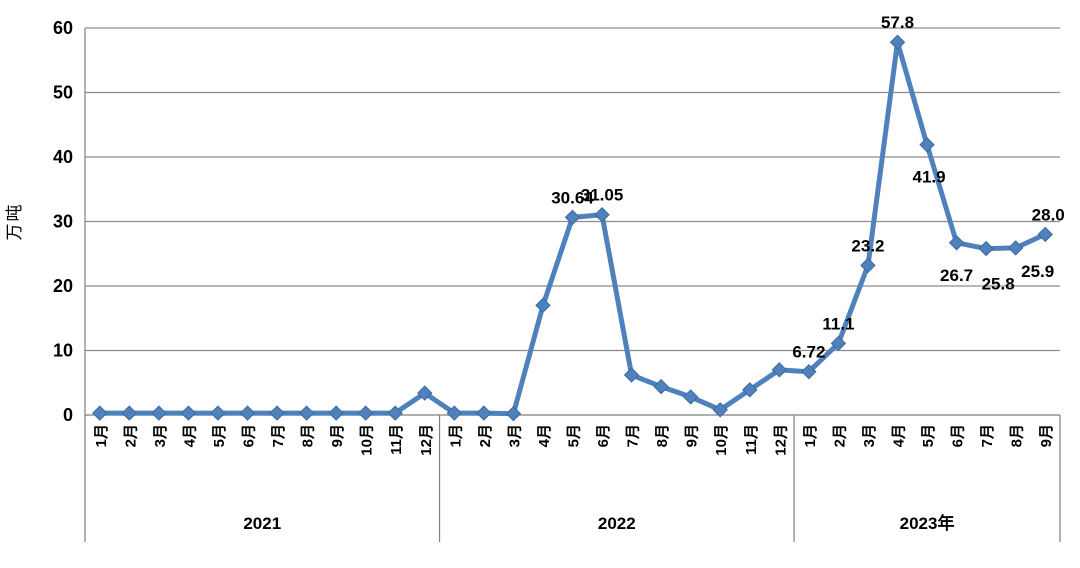  Describe the element at coordinates (572, 197) in the screenshot. I see `data-point-label: 30.64` at that location.